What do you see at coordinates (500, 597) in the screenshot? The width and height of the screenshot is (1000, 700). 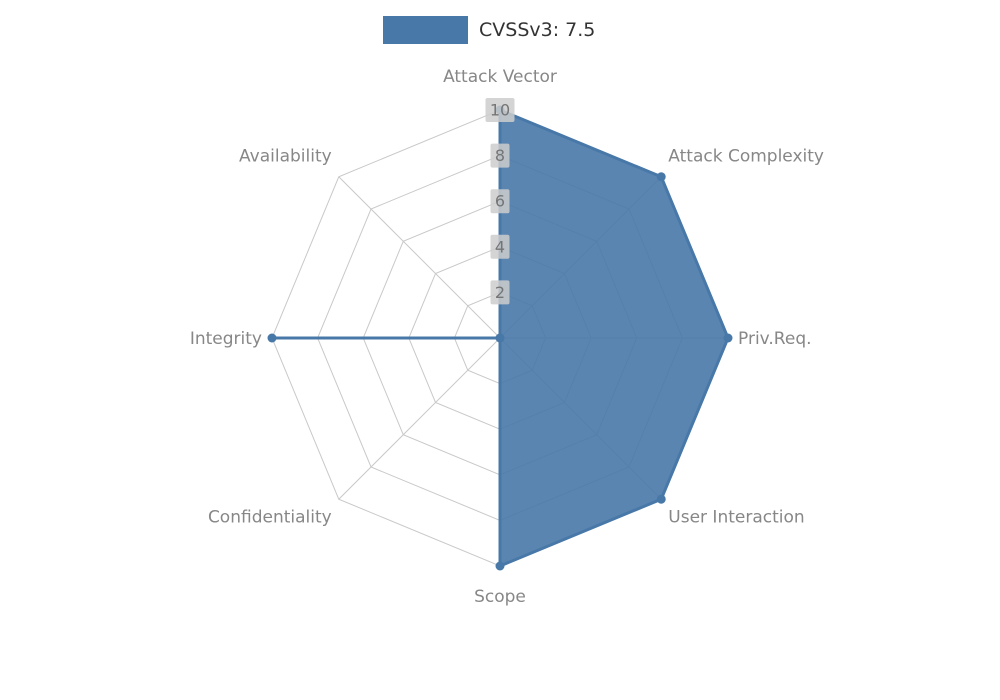 I see `axis-label-scope: Scope` at bounding box center [500, 597].